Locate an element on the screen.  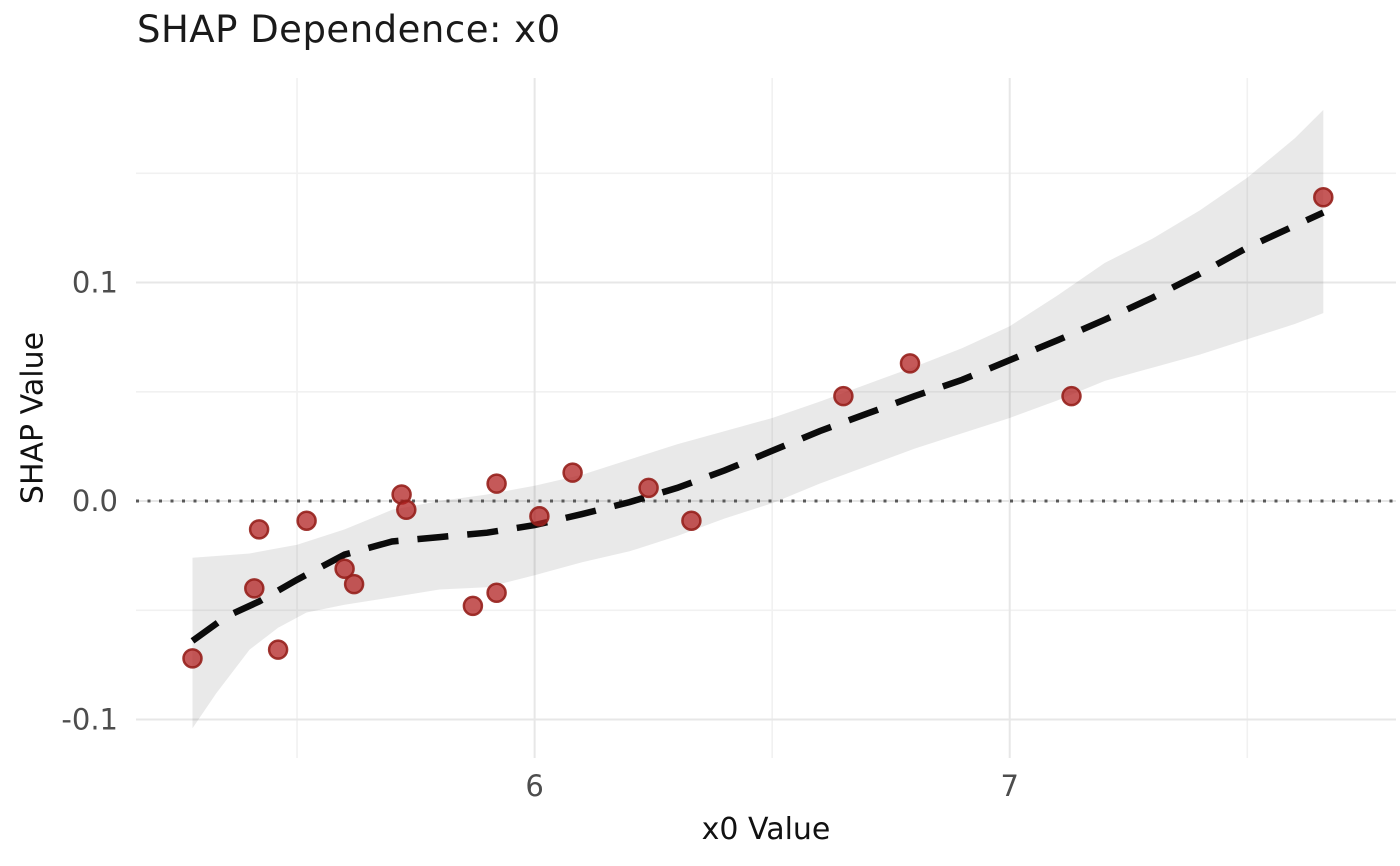
y-tick-label: 0.0 is located at coordinates (95, 501).